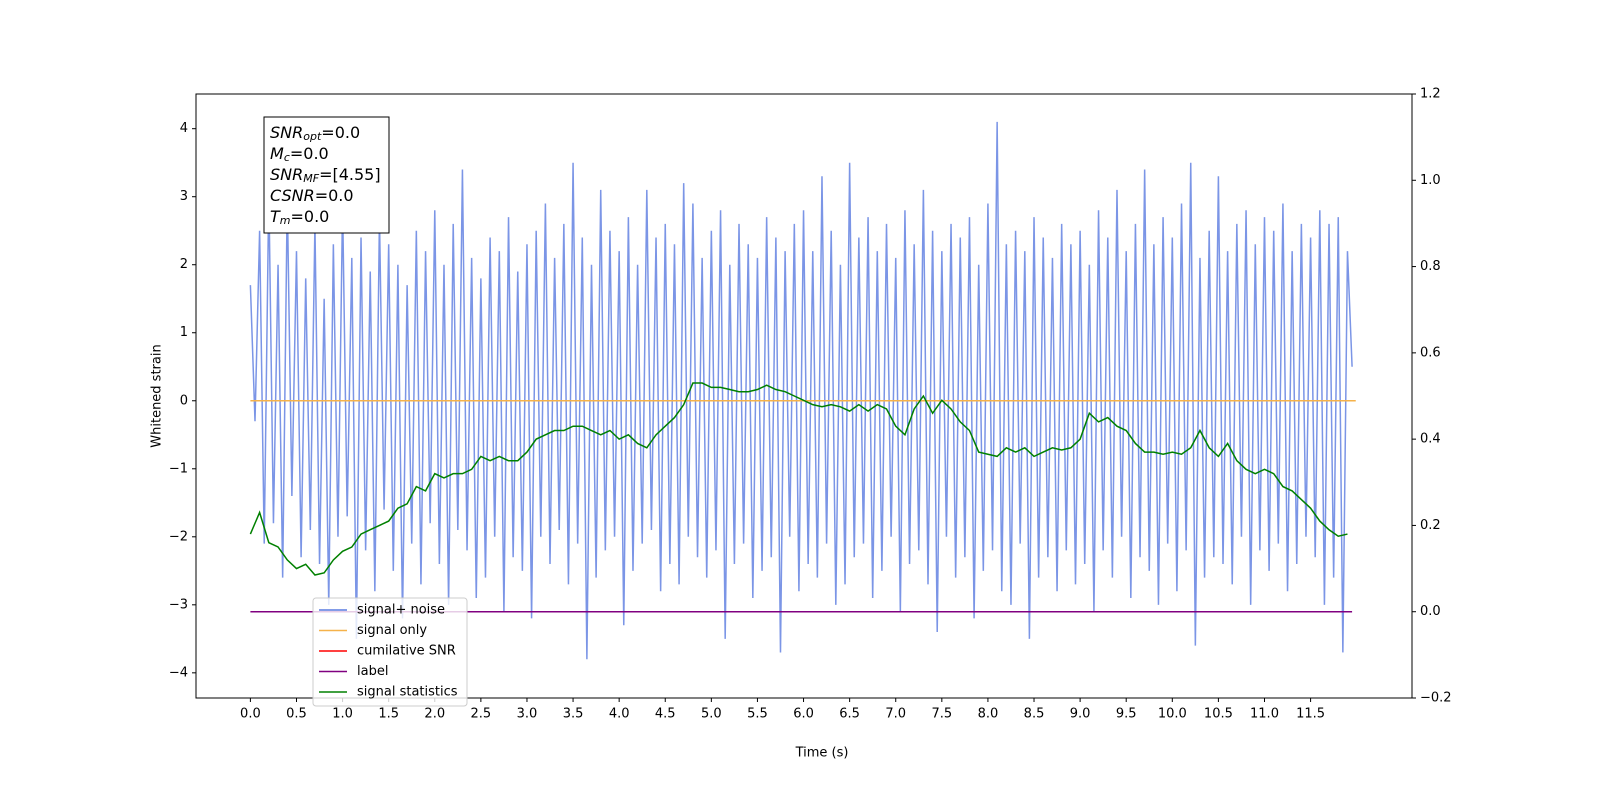 Image resolution: width=1600 pixels, height=800 pixels. Describe the element at coordinates (350, 174) in the screenshot. I see `info-value: =[4.55]` at that location.